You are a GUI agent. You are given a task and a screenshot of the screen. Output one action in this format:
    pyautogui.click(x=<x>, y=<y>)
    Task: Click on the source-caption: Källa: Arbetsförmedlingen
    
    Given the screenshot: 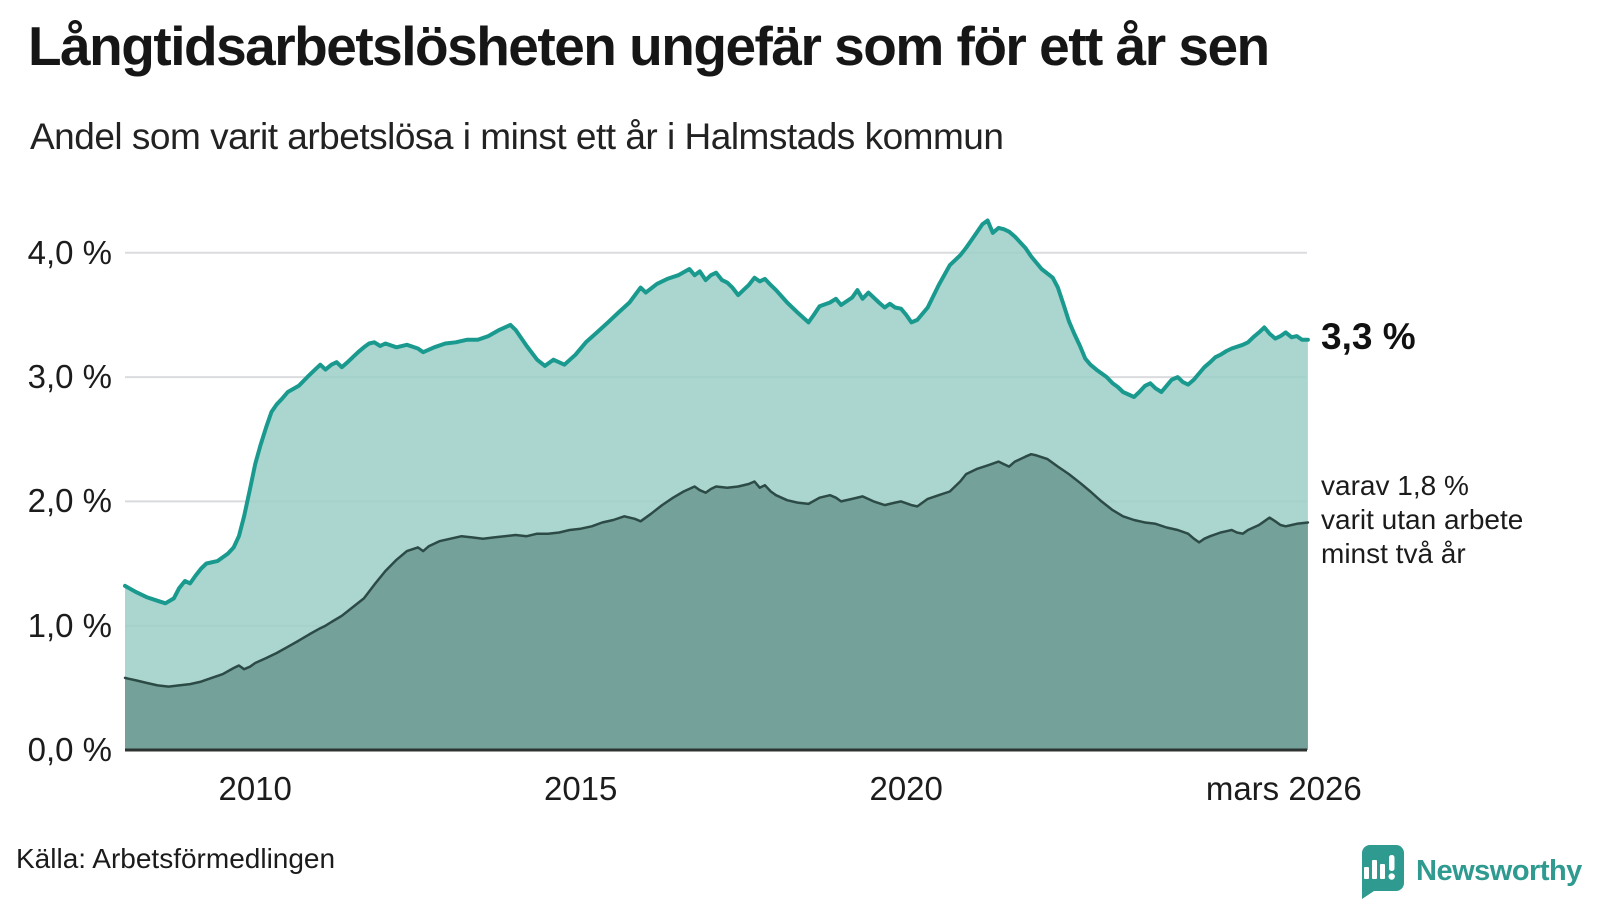 What is the action you would take?
    pyautogui.click(x=176, y=858)
    